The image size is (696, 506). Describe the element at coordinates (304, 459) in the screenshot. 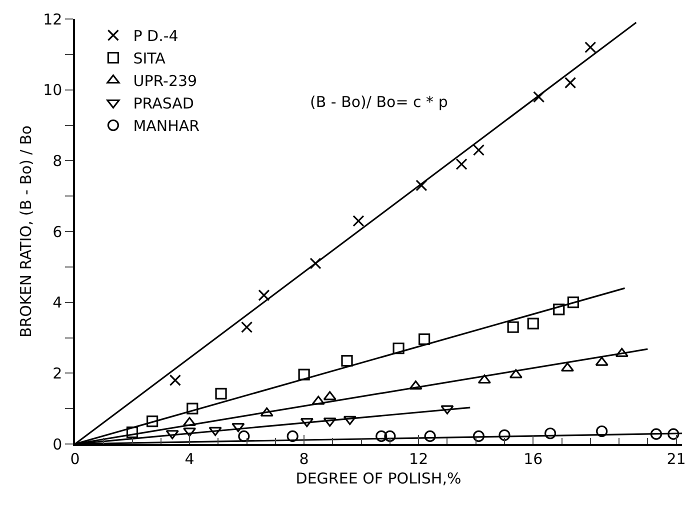

I see `x-tick-label: 8` at that location.